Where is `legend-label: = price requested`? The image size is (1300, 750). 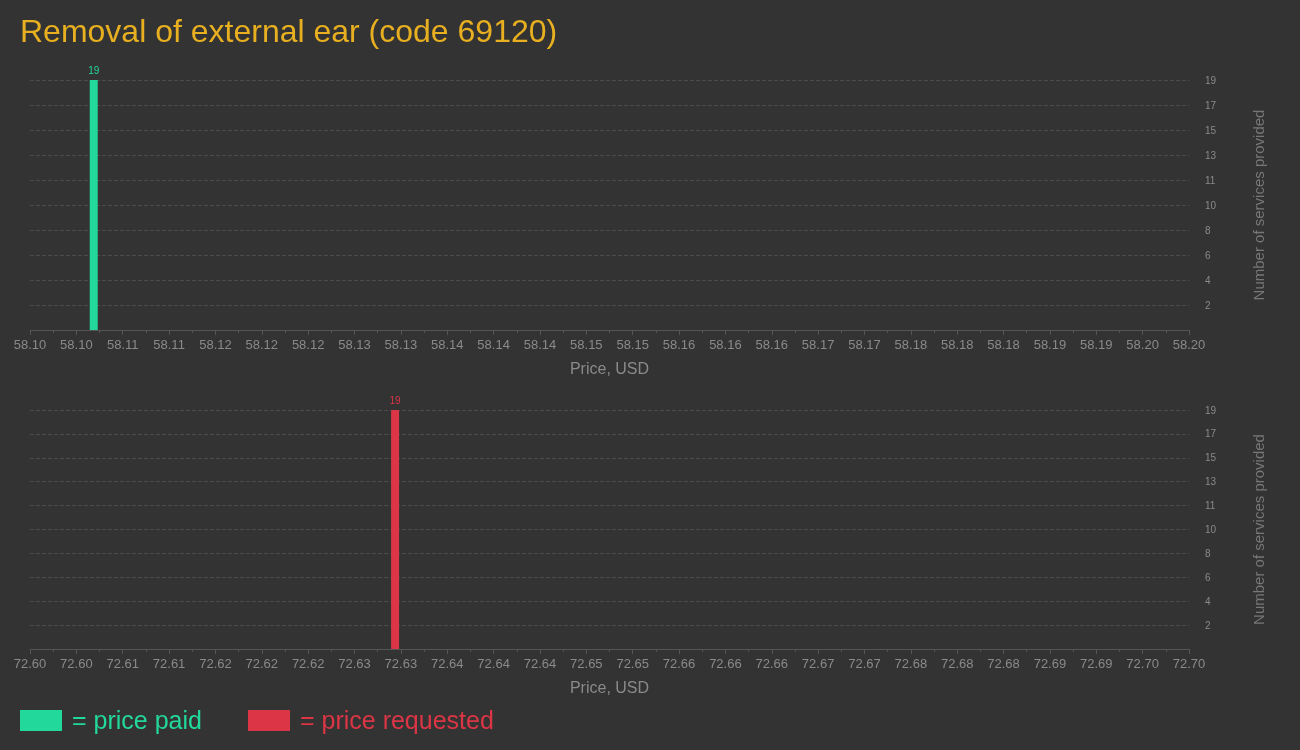 legend-label: = price requested is located at coordinates (396, 720).